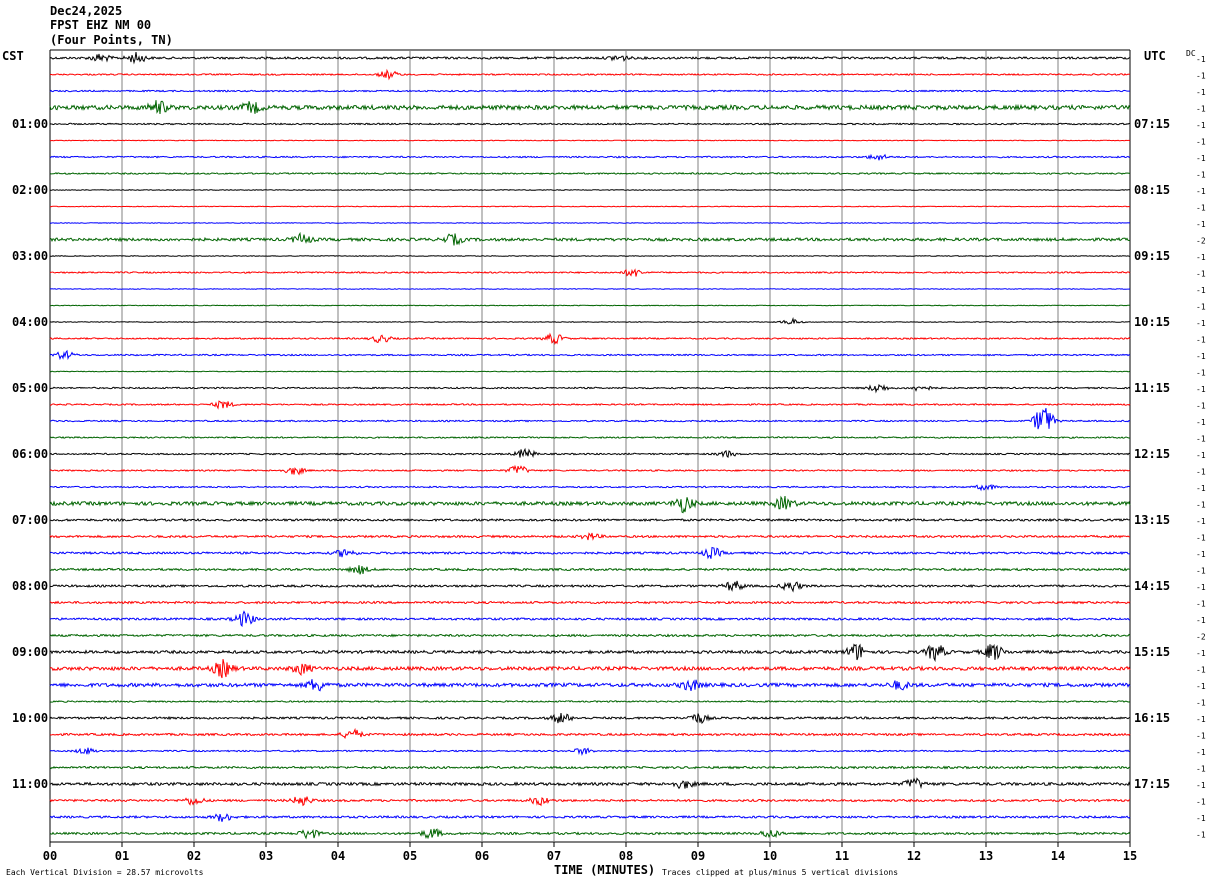 This screenshot has width=1210, height=886. What do you see at coordinates (1058, 856) in the screenshot?
I see `x-tick-label: 14` at bounding box center [1058, 856].